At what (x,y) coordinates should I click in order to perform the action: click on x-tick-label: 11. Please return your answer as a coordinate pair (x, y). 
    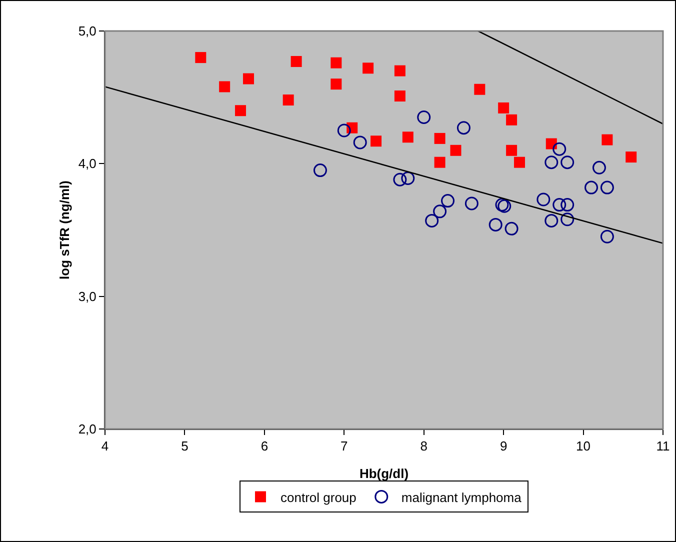
    Looking at the image, I should click on (663, 446).